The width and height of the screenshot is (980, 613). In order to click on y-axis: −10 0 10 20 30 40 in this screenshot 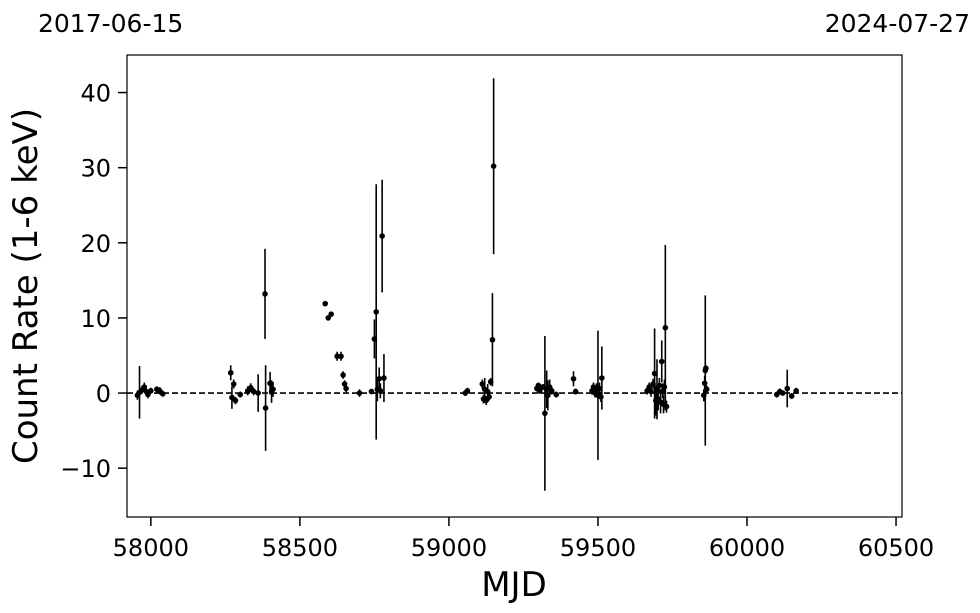, I will do `click(93, 281)`.